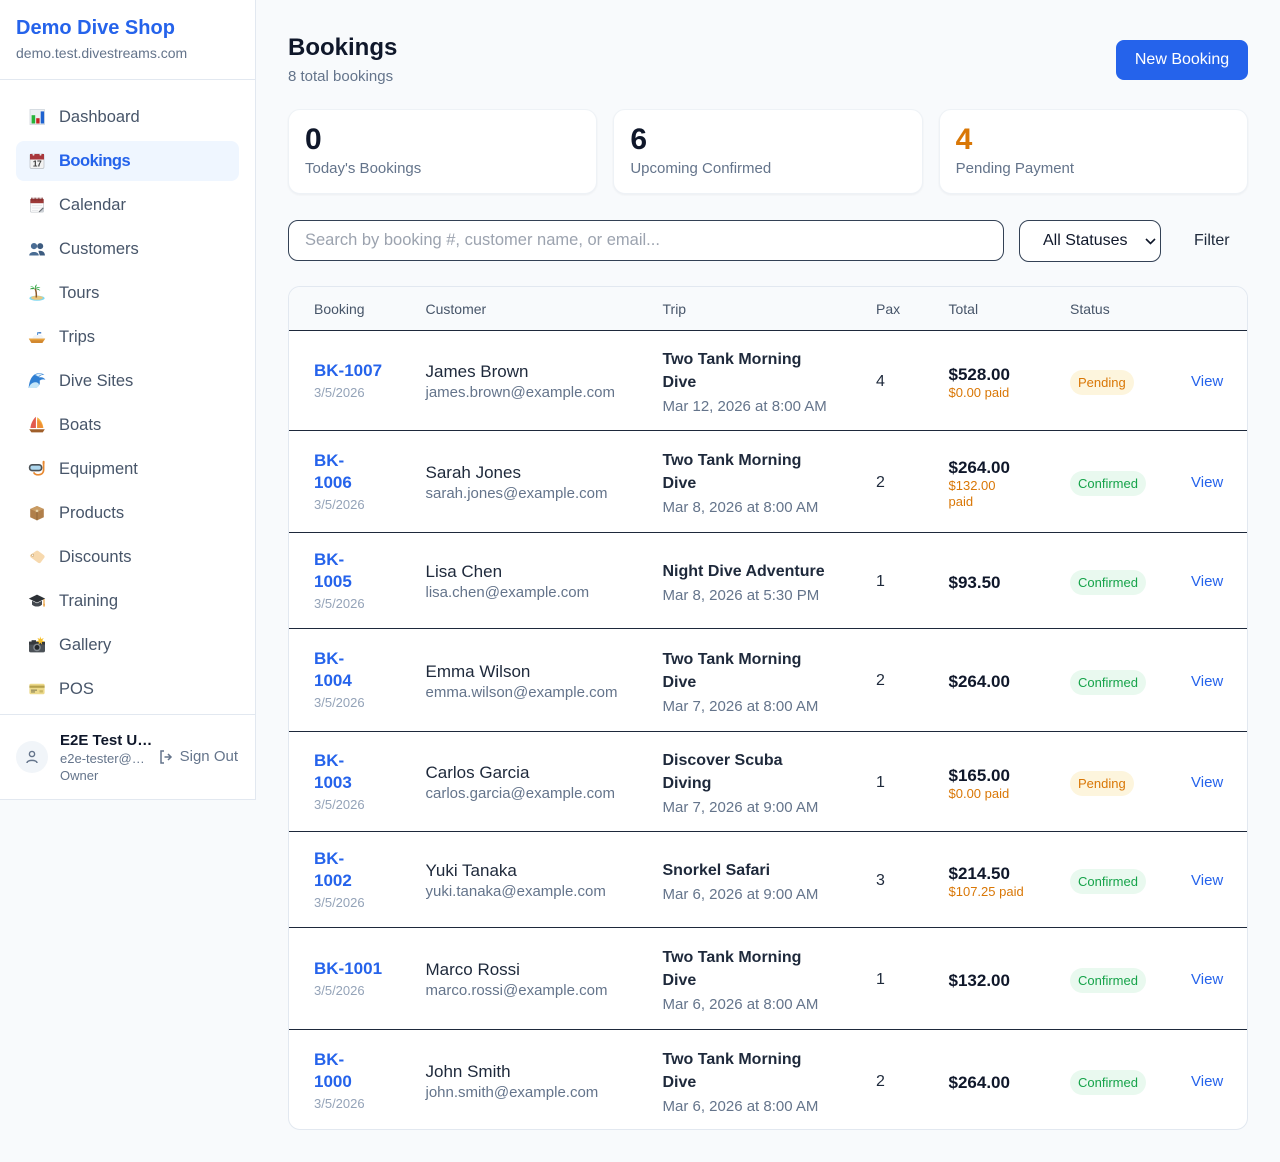  Describe the element at coordinates (37, 163) in the screenshot. I see `svg-text: 17` at that location.